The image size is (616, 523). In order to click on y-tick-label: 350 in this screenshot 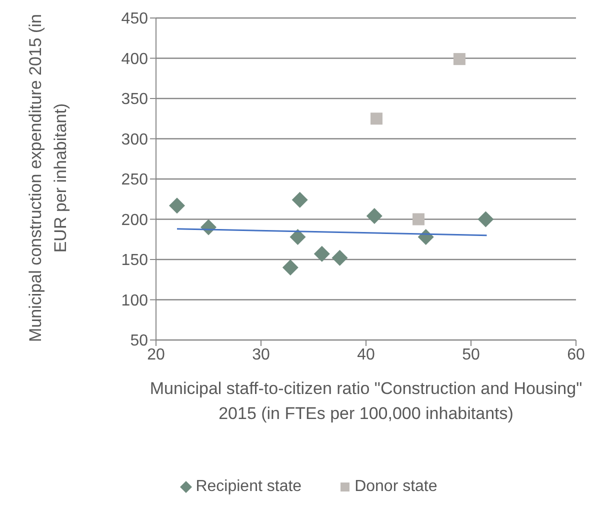, I will do `click(134, 99)`.